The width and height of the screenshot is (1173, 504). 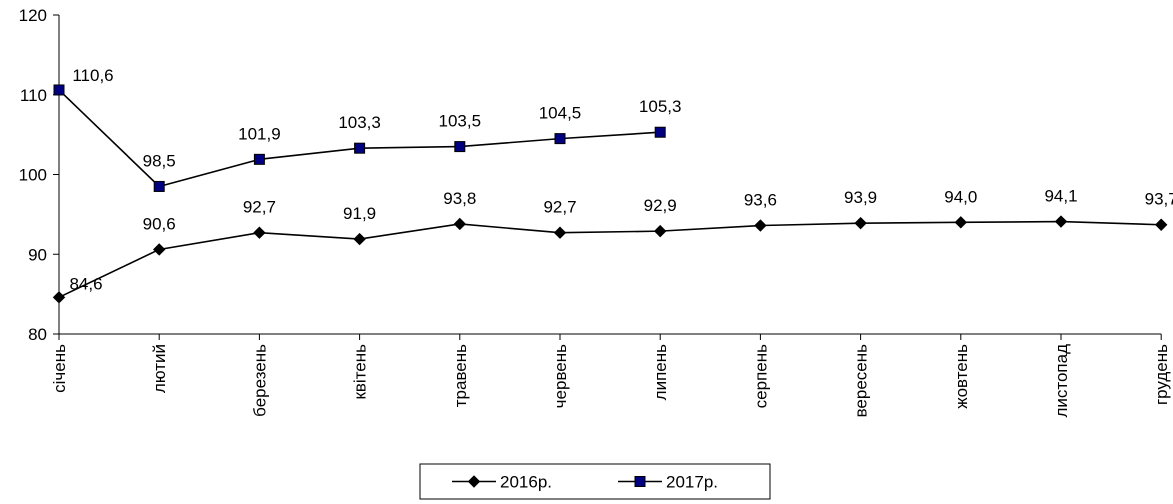 I want to click on data-label-0-5: 92,7, so click(x=559, y=207).